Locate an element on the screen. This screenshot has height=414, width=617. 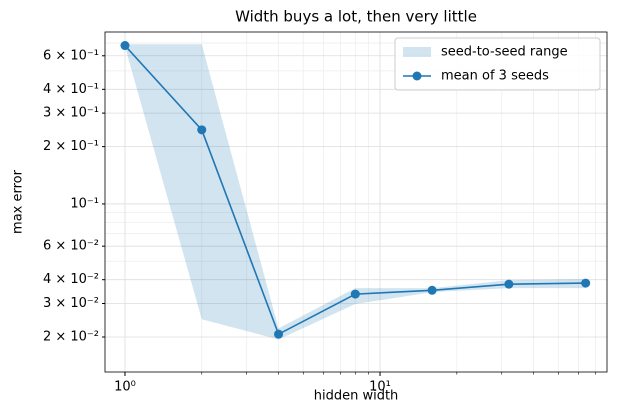
x-tick-label: 10¹ is located at coordinates (380, 387).